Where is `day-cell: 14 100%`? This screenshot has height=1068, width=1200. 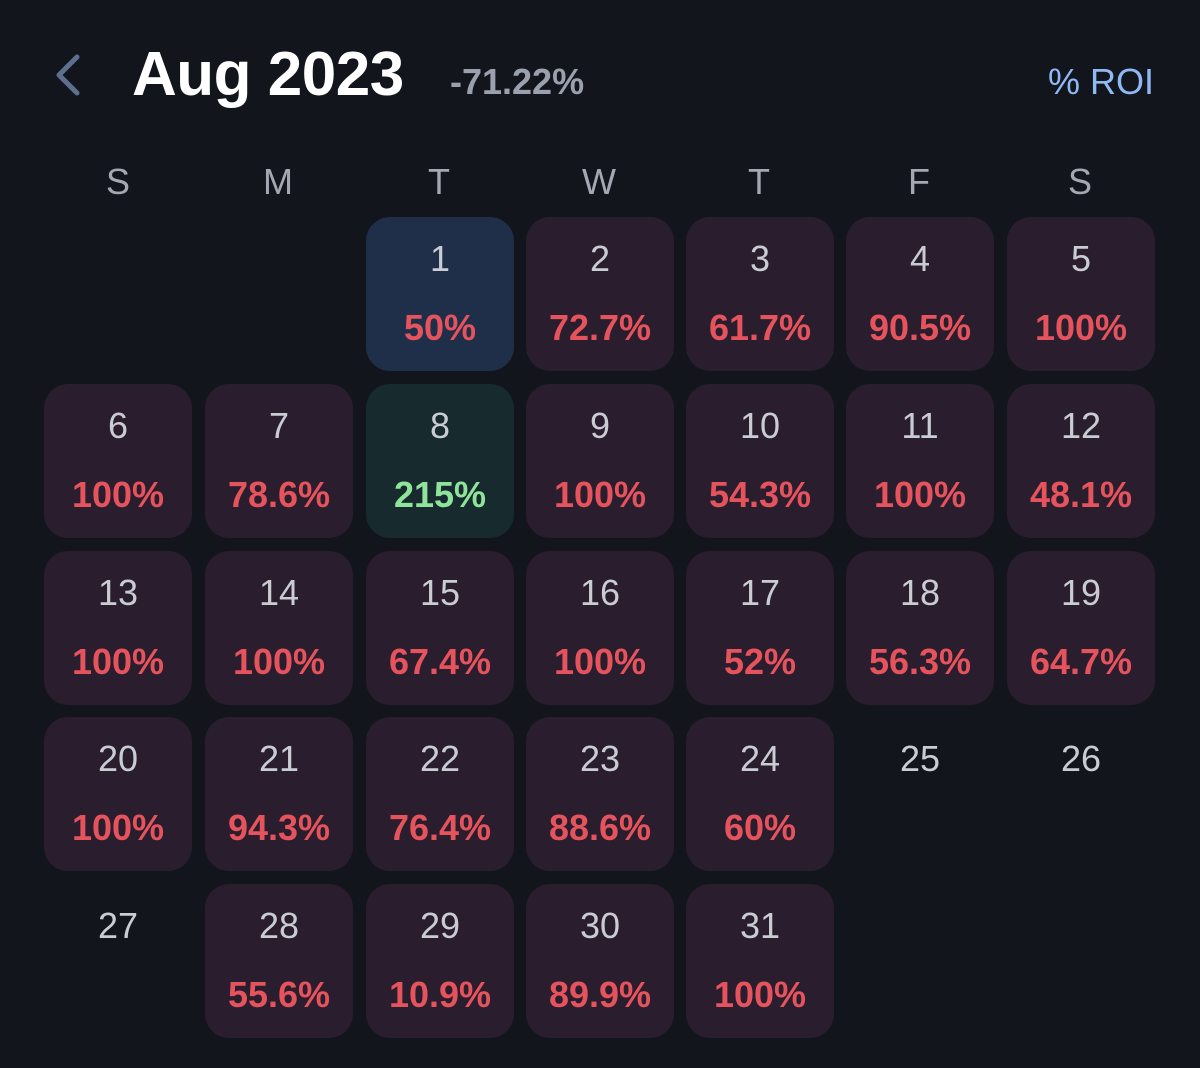 day-cell: 14 100% is located at coordinates (279, 628).